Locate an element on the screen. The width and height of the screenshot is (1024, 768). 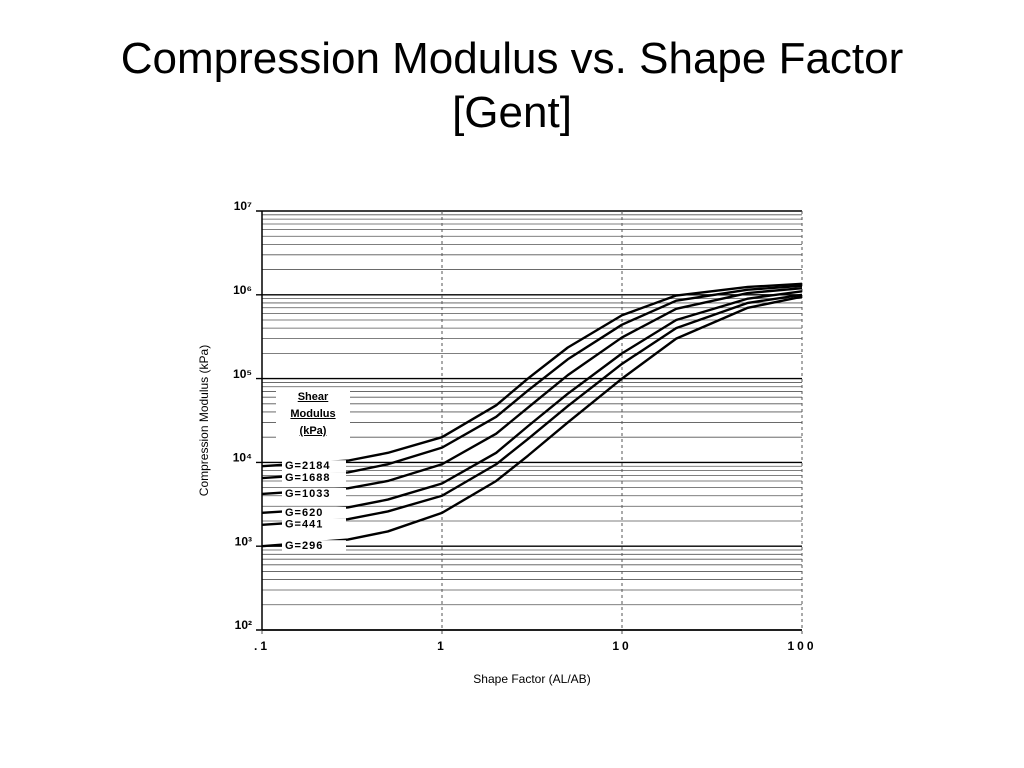
y-tick-label: 10² is located at coordinates (243, 625).